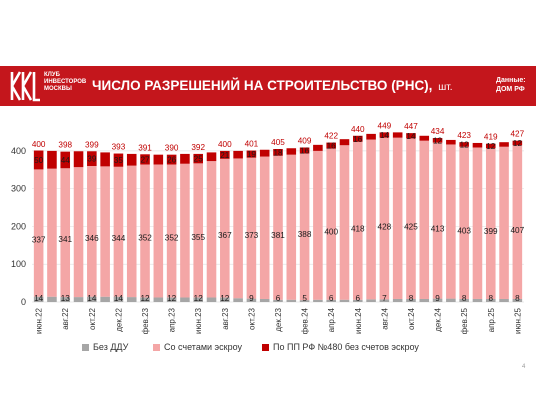  What do you see at coordinates (52, 75) in the screenshot?
I see `club-line: КЛУБ` at bounding box center [52, 75].